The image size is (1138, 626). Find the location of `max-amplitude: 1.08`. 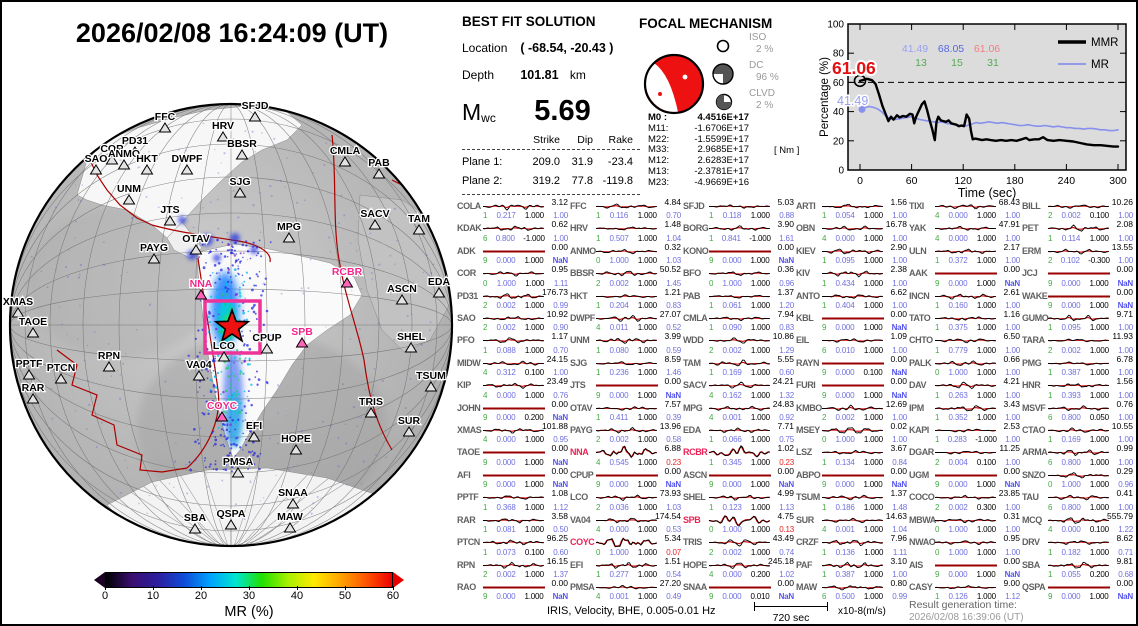

max-amplitude: 1.08 is located at coordinates (559, 493).